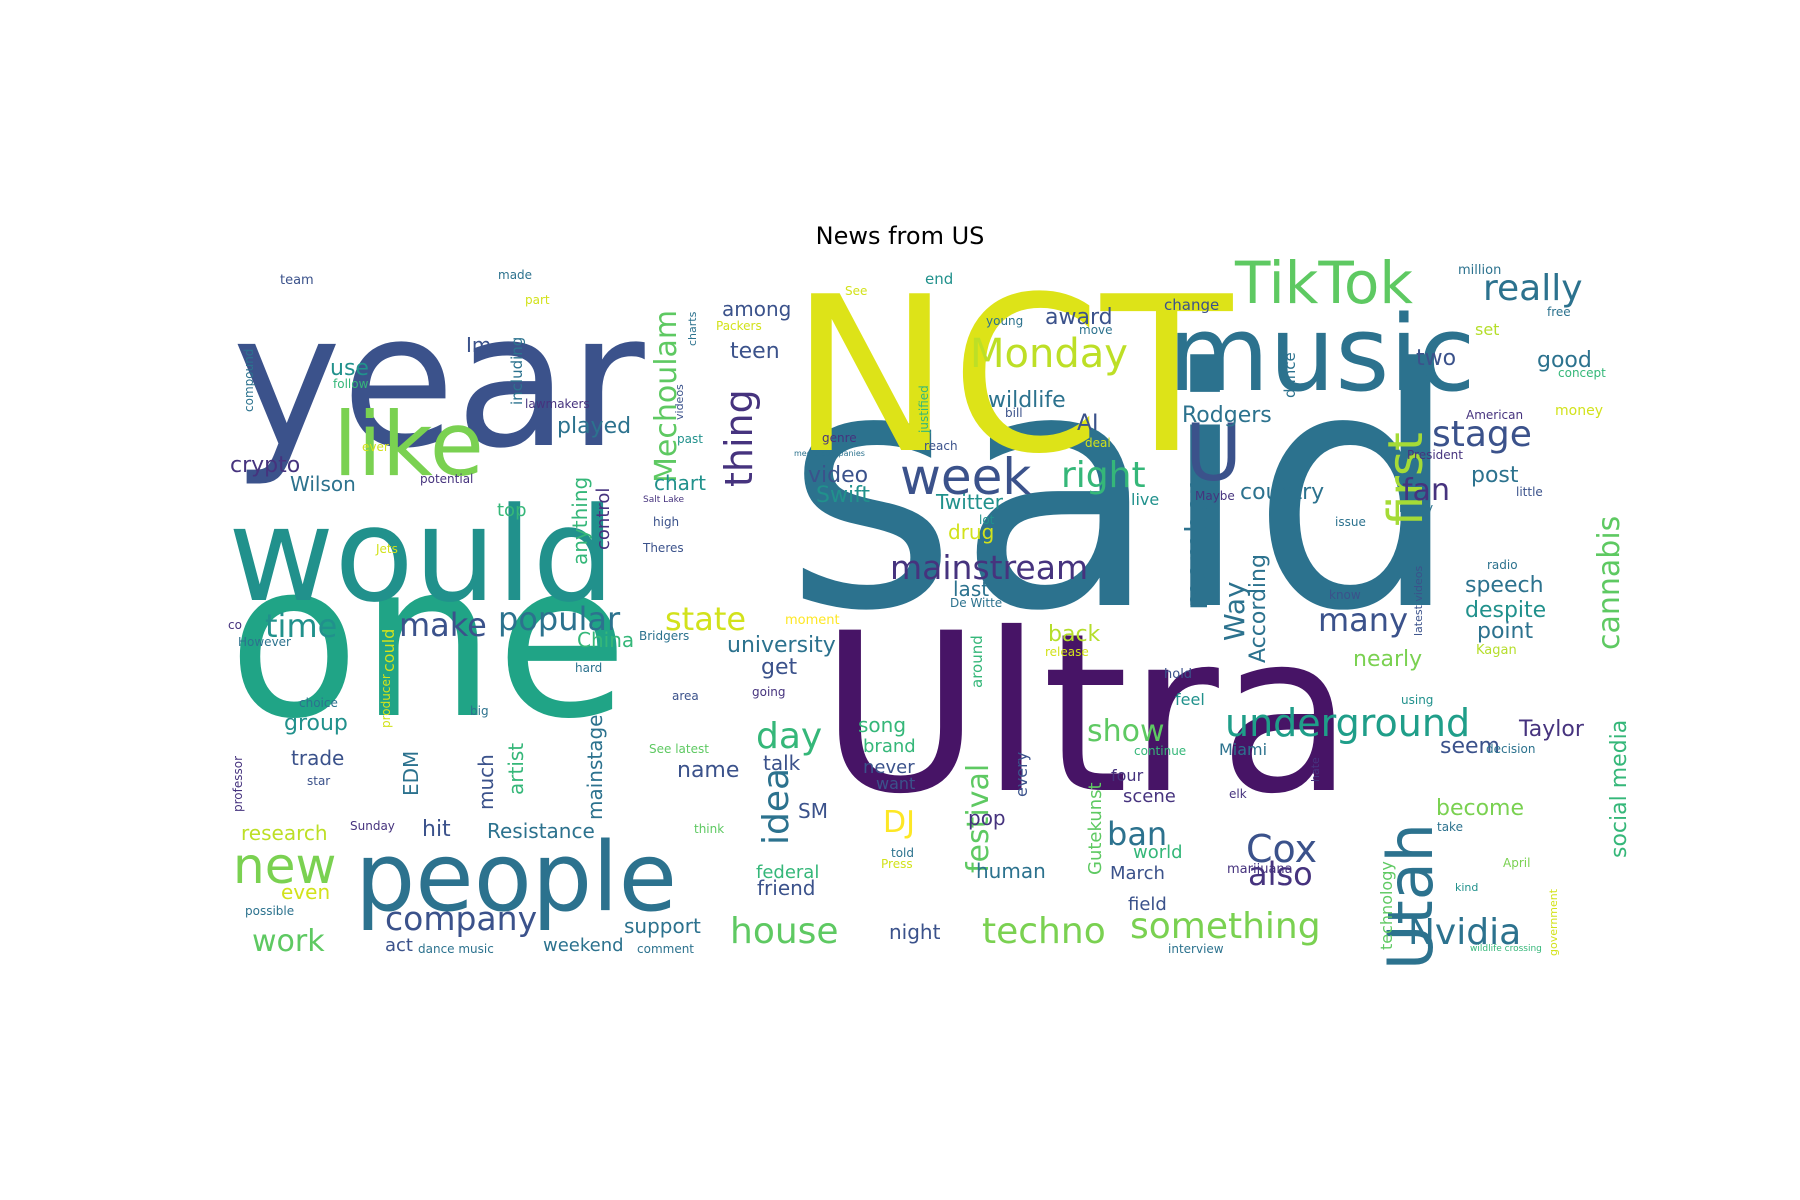 The image size is (1800, 1200). I want to click on cloud-word: use, so click(349, 368).